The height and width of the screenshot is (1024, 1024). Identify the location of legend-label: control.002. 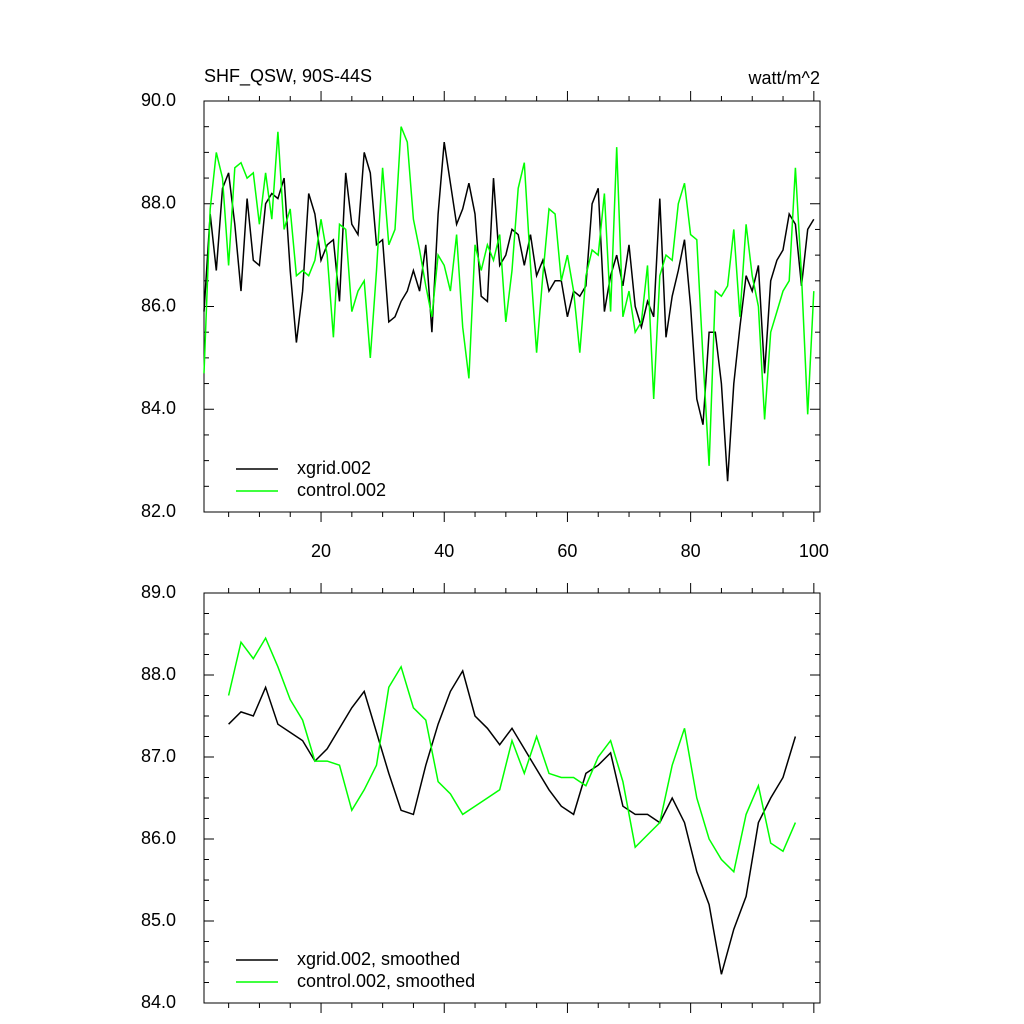
(341, 490).